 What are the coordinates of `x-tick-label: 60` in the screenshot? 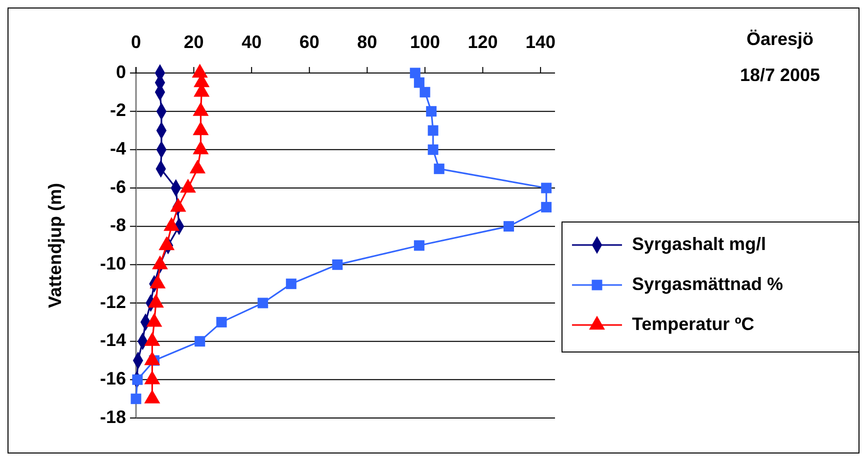 It's located at (309, 42).